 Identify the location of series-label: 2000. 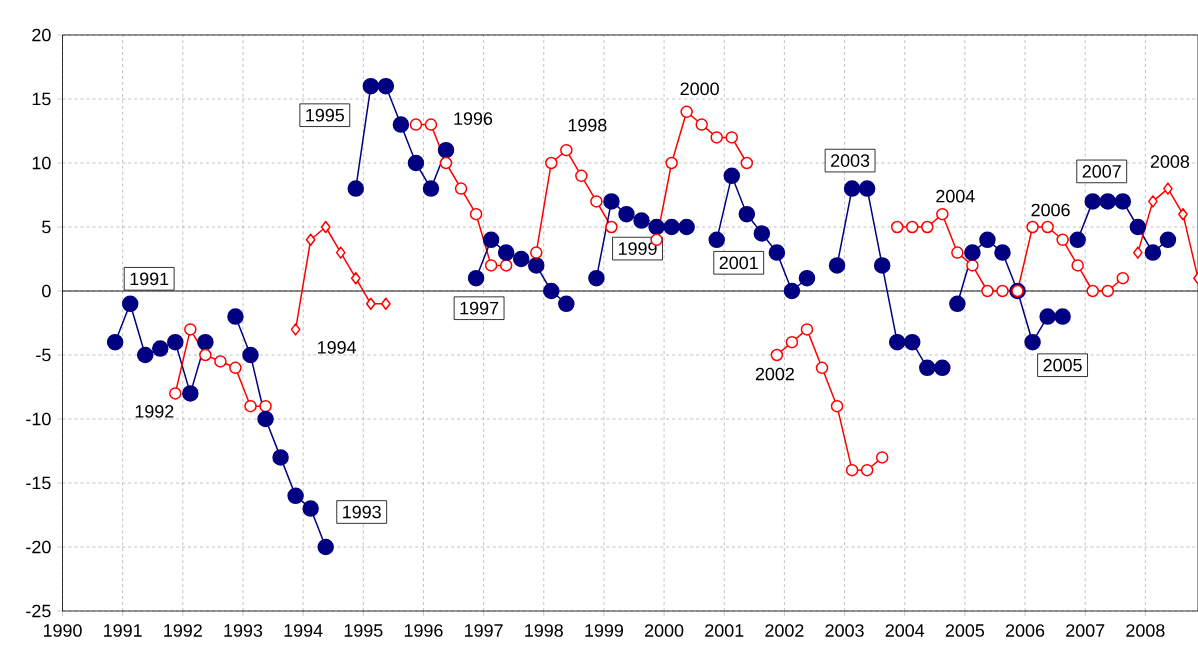
(699, 89).